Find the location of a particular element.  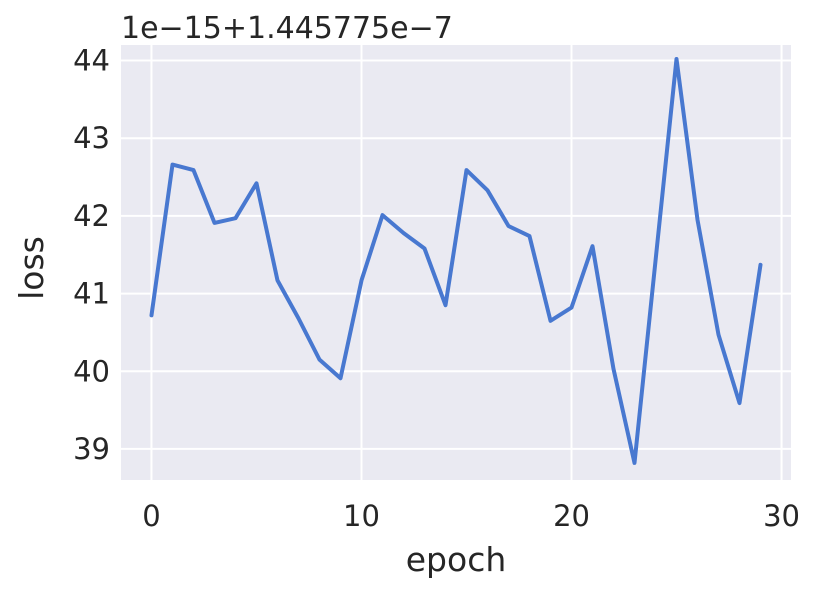

x-tick-label: 10 is located at coordinates (361, 516).